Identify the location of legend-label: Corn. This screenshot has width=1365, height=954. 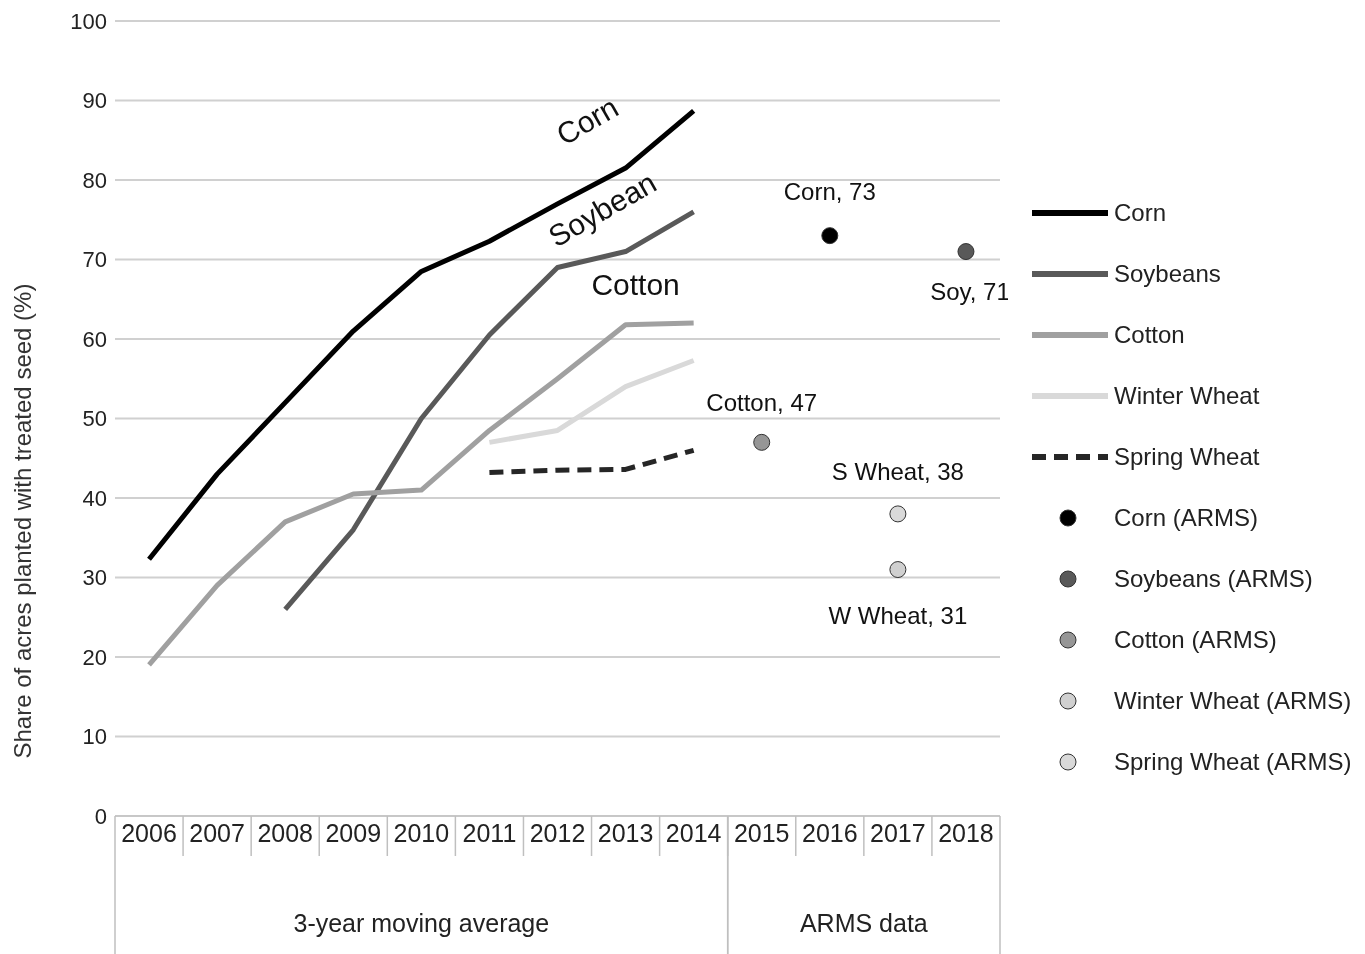
(1140, 212).